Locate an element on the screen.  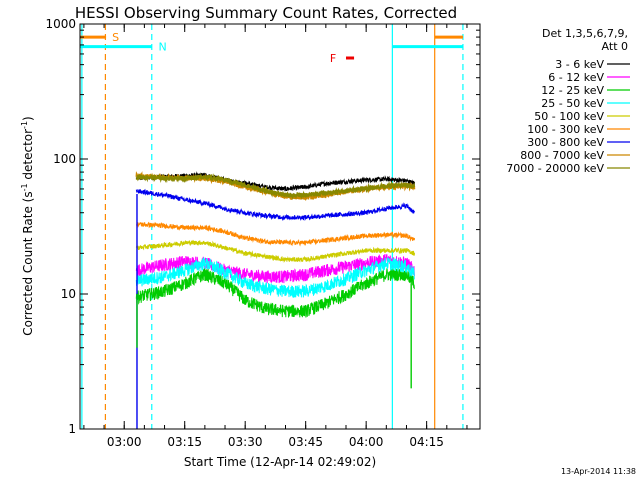
legend-label-0: 3 - 6 keV is located at coordinates (579, 64).